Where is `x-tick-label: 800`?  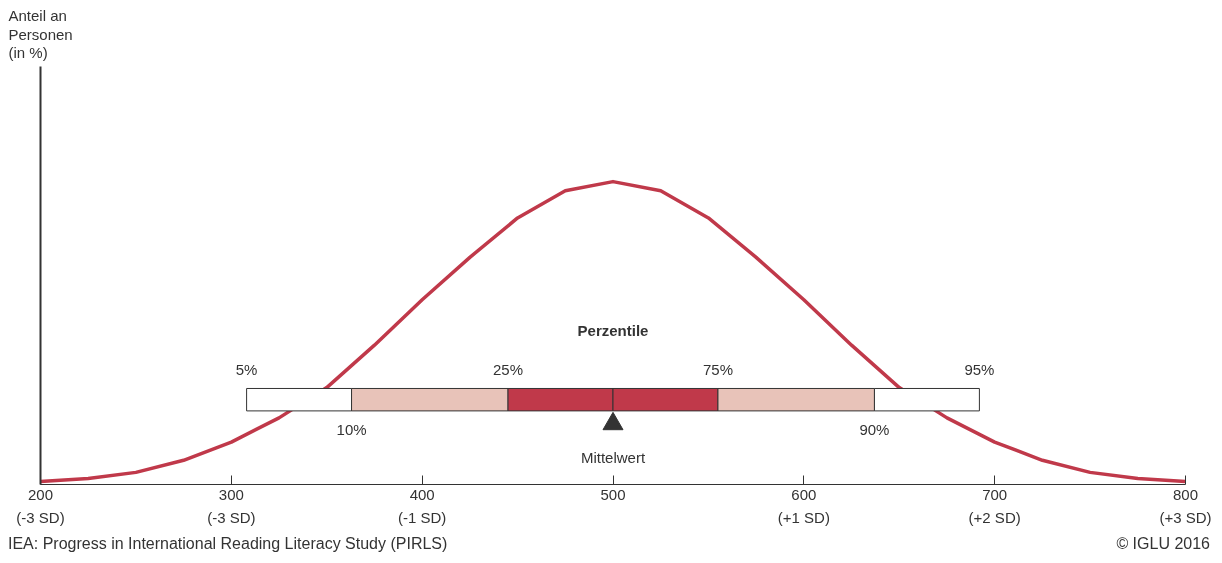
x-tick-label: 800 is located at coordinates (1185, 494).